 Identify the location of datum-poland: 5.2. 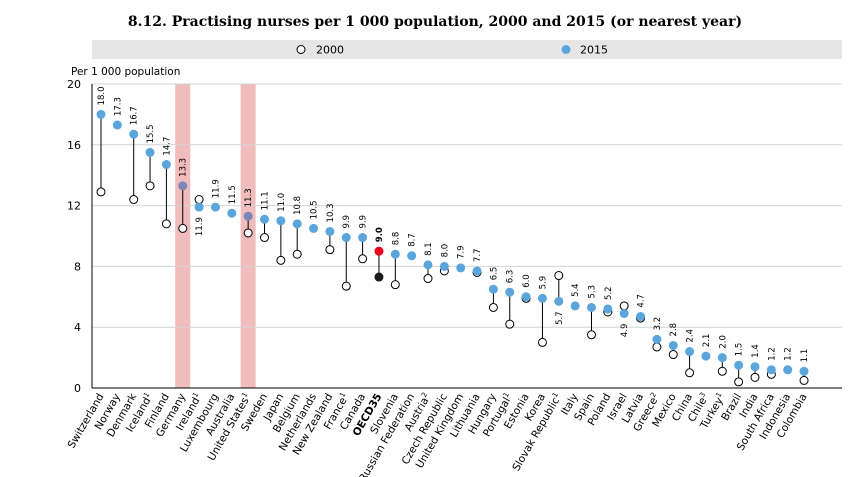
(608, 301).